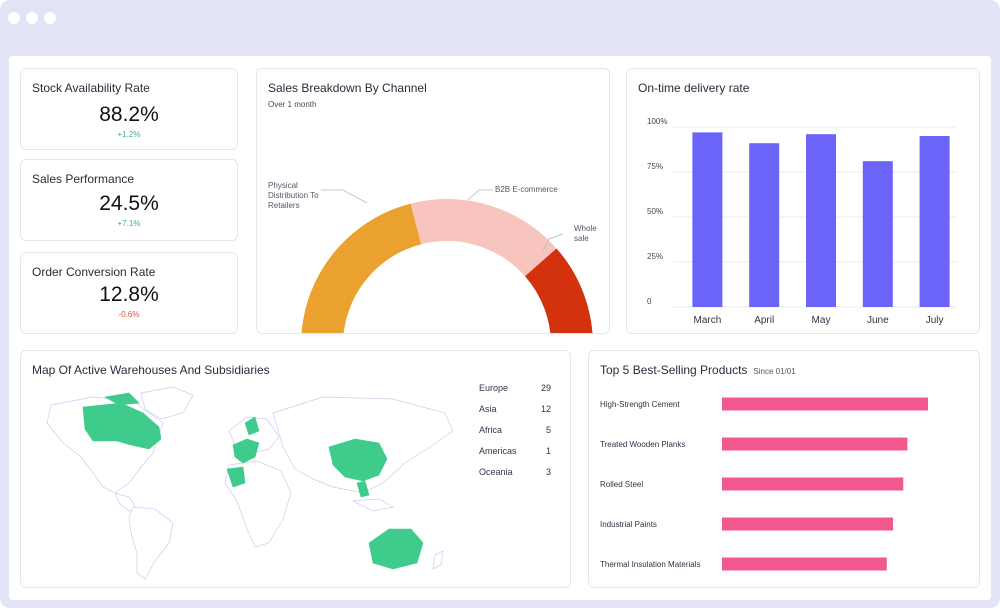 This screenshot has width=1000, height=608. I want to click on southeast-asia-shape, so click(363, 489).